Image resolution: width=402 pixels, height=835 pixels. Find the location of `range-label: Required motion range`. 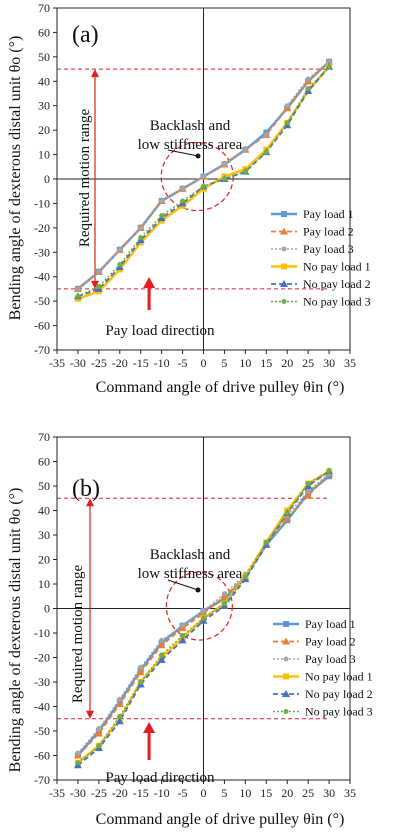

range-label: Required motion range is located at coordinates (85, 178).